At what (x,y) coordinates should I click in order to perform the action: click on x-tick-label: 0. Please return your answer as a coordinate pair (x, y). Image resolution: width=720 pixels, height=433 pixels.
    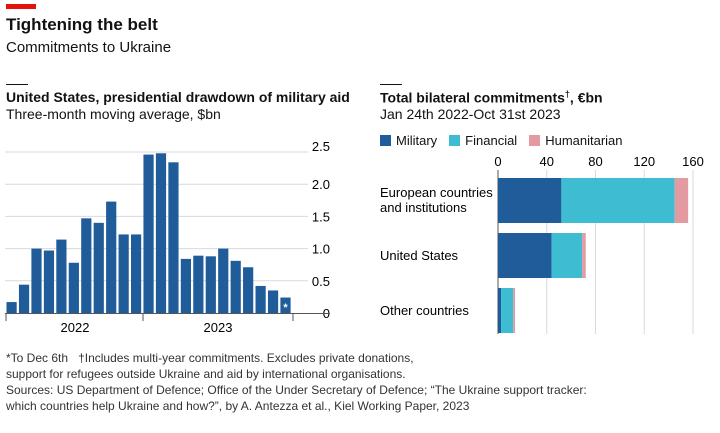
    Looking at the image, I should click on (497, 161).